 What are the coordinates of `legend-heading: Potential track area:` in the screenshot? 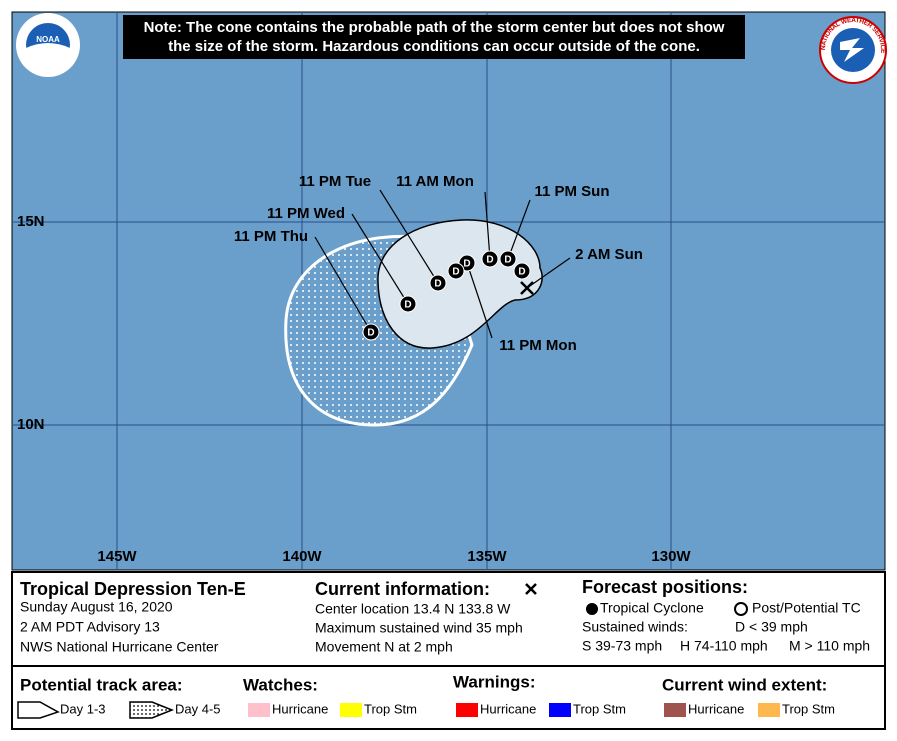 It's located at (101, 684).